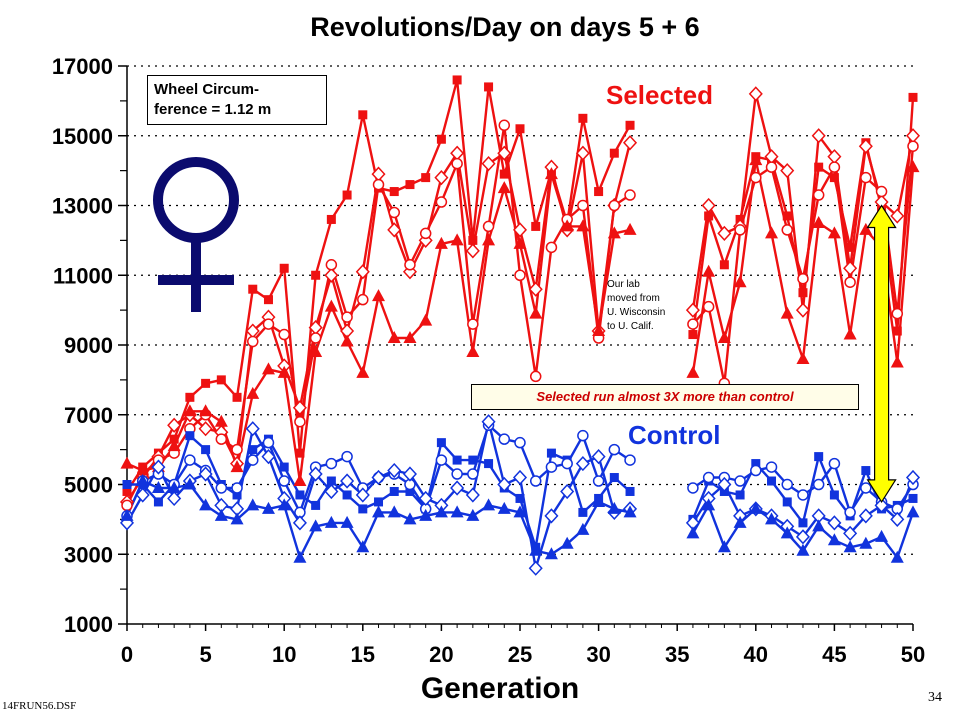  I want to click on y-tick-label: 13000, so click(82, 206).